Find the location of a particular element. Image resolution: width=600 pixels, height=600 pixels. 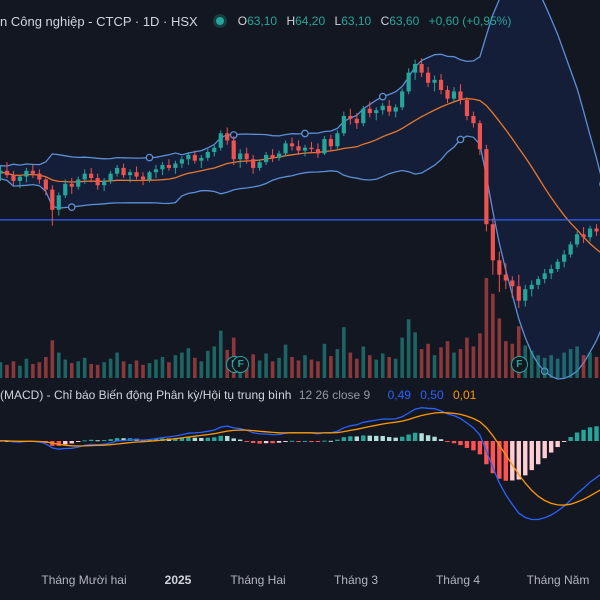

low-value: 63,10 is located at coordinates (356, 21).